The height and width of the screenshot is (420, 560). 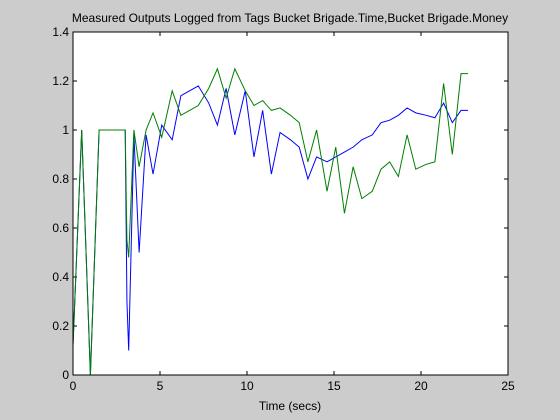 I want to click on x-axis-label: Time (secs), so click(x=290, y=406).